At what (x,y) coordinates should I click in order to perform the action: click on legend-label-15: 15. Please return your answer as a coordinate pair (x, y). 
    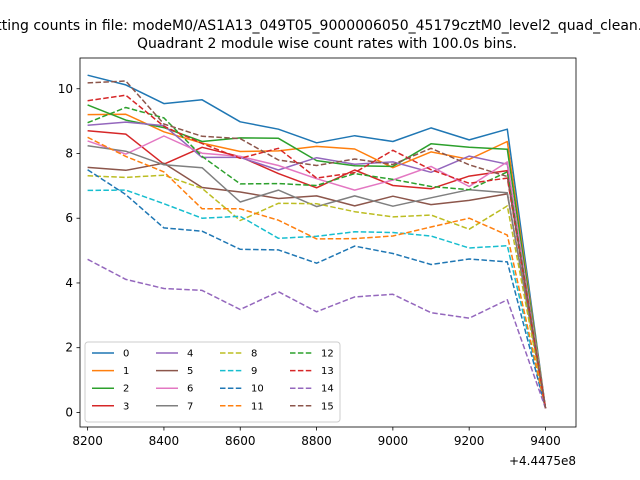
    Looking at the image, I should click on (327, 406).